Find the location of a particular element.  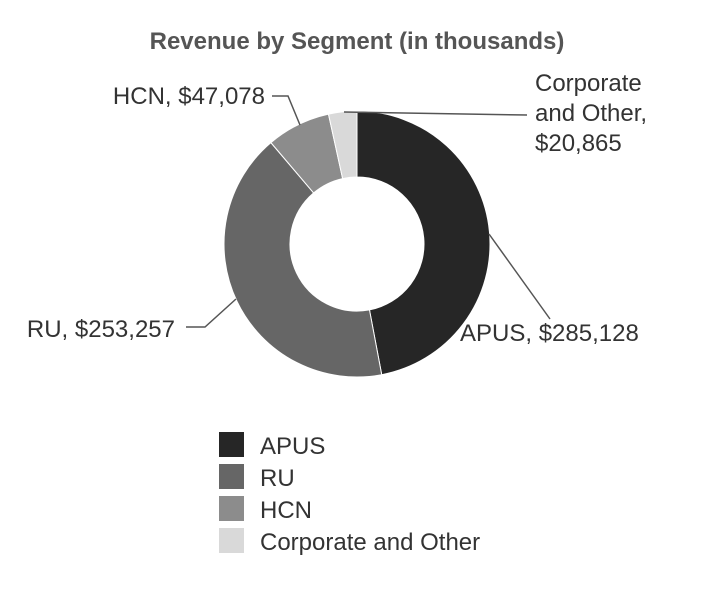

legend-swatch-hcn is located at coordinates (231, 508).